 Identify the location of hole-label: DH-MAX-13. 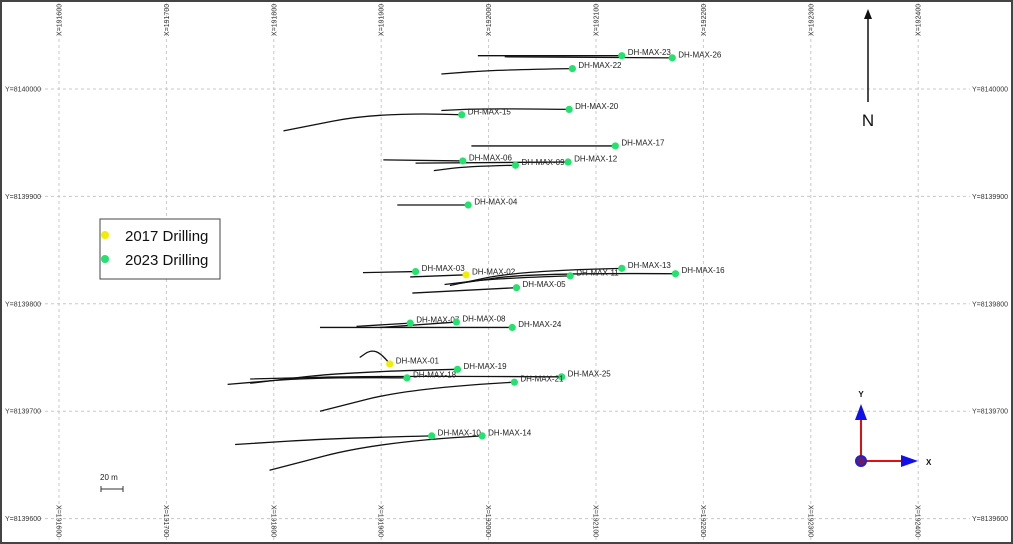
(650, 265).